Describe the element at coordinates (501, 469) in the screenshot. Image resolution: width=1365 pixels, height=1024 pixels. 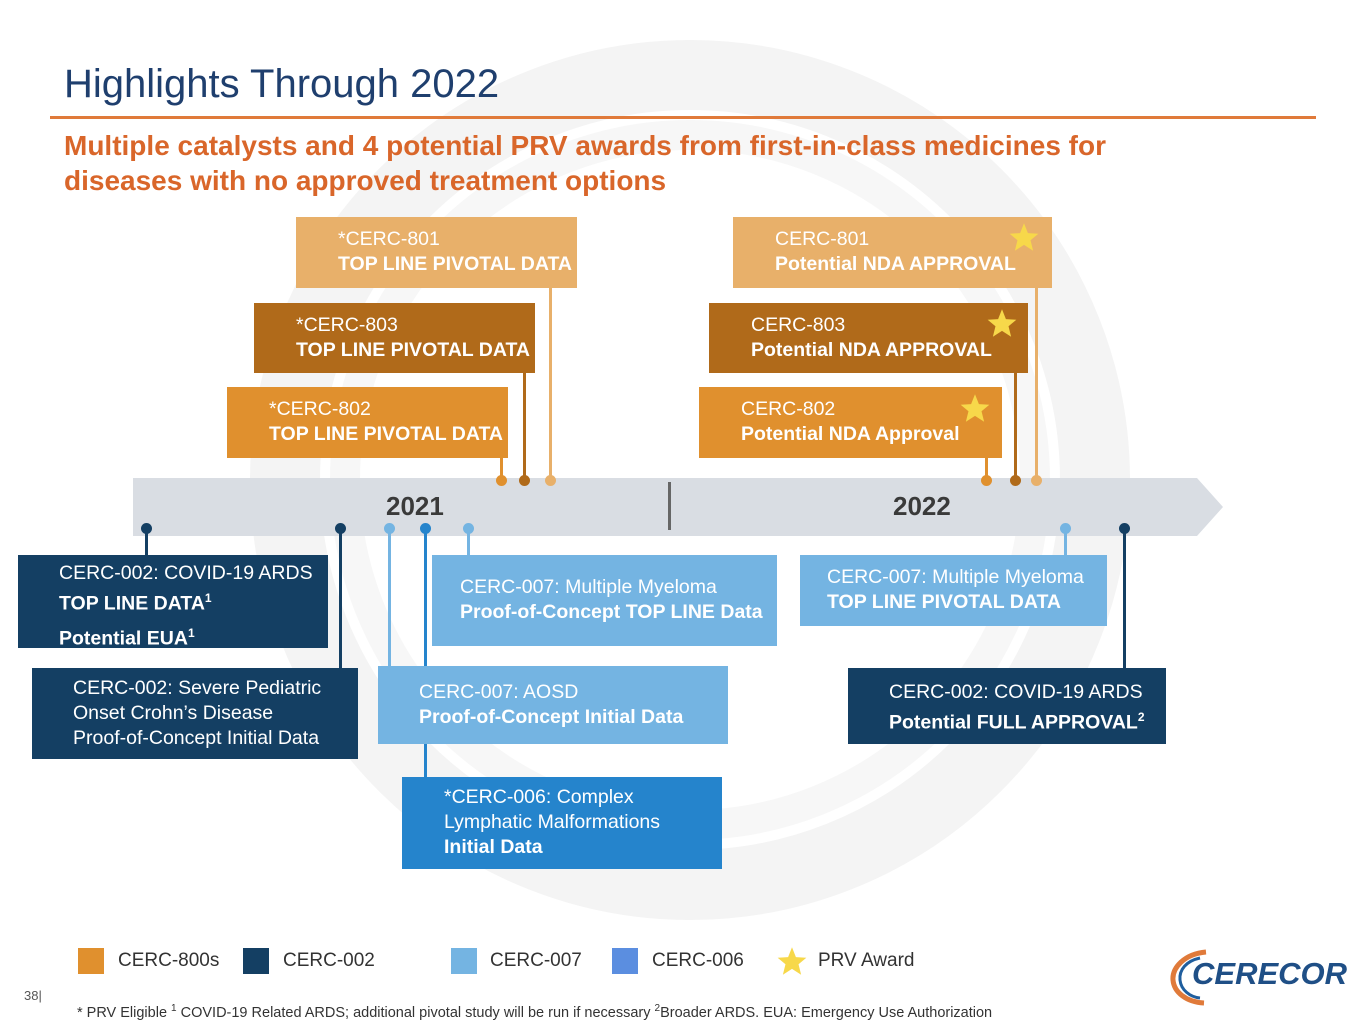
I see `connector-cerc802-2021` at that location.